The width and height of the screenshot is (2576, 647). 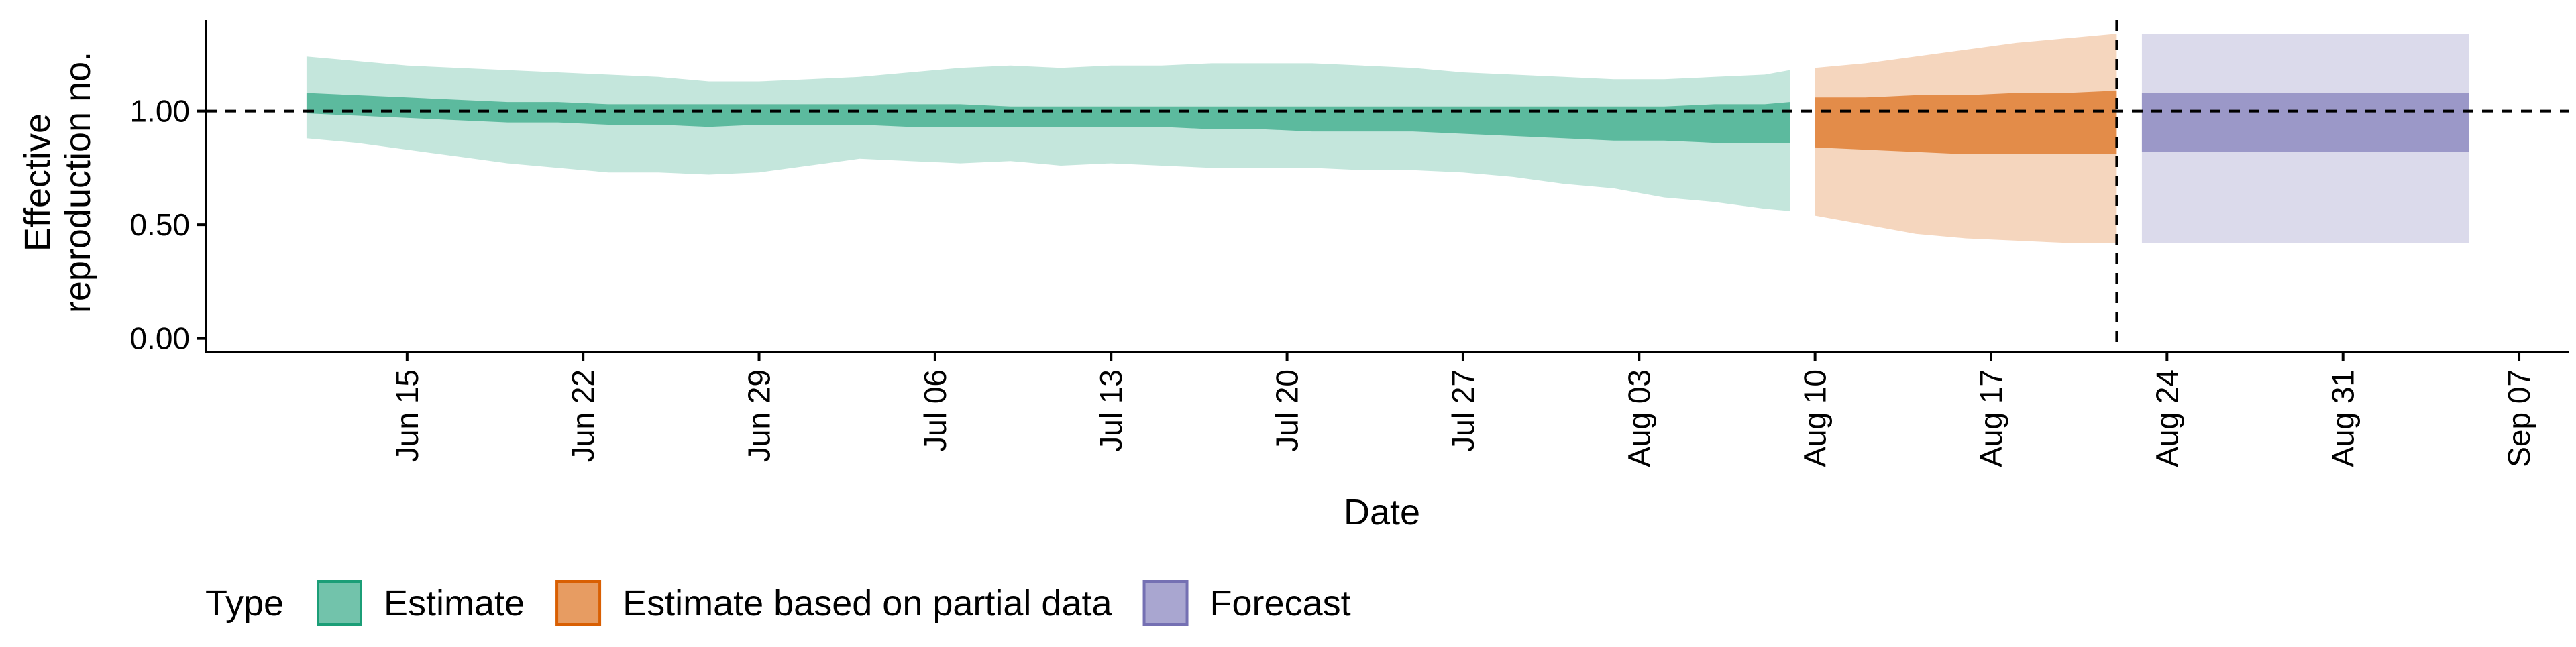 I want to click on legend-label: Estimate based on partial data, so click(x=867, y=603).